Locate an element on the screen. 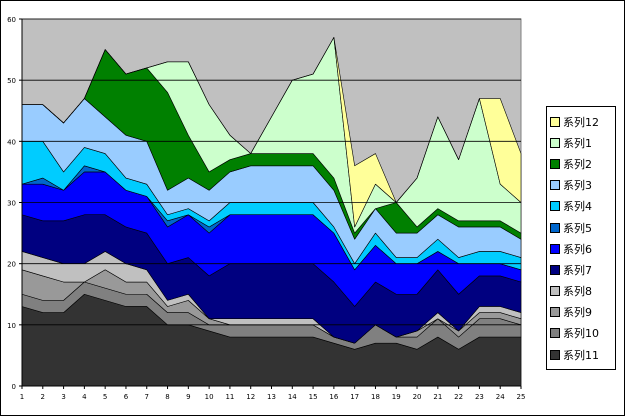 The image size is (627, 418). x-tick-label: 13 is located at coordinates (271, 397).